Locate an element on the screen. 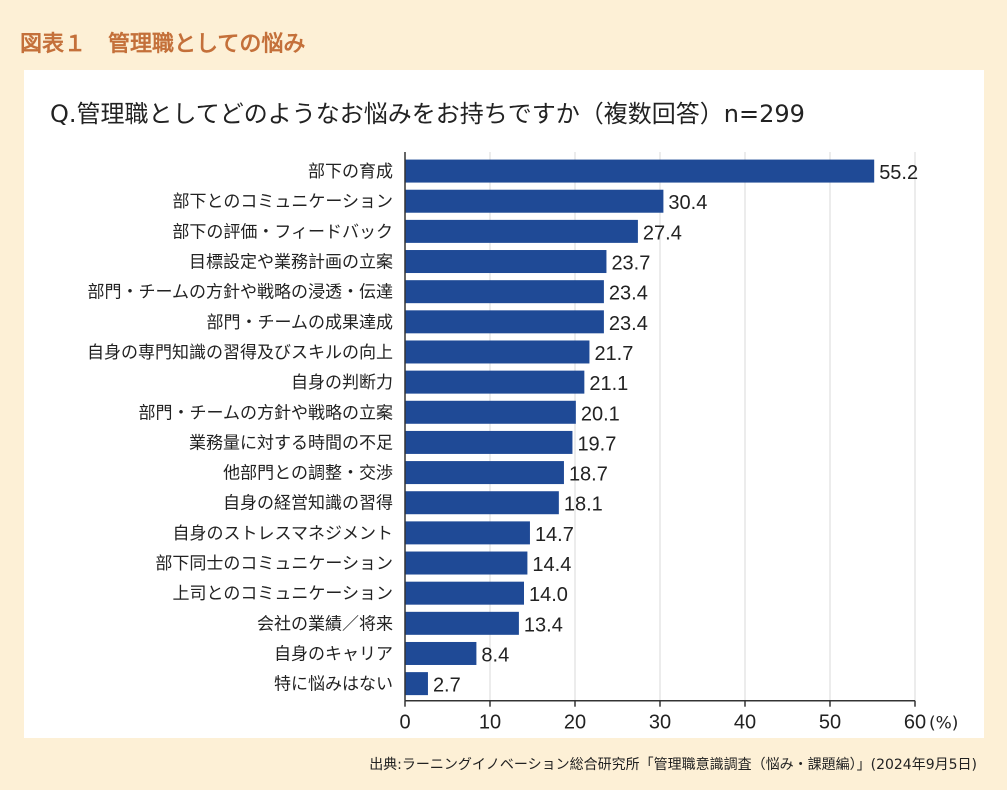 Image resolution: width=1007 pixels, height=790 pixels. value-label: 30.4 is located at coordinates (687, 203).